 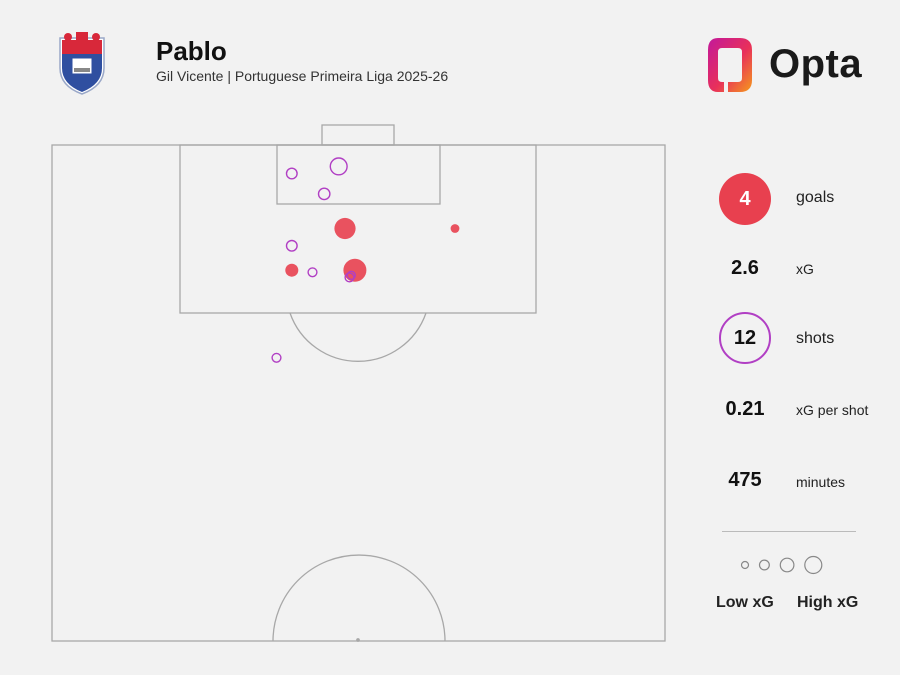 What do you see at coordinates (745, 268) in the screenshot?
I see `xg-value: 2.6` at bounding box center [745, 268].